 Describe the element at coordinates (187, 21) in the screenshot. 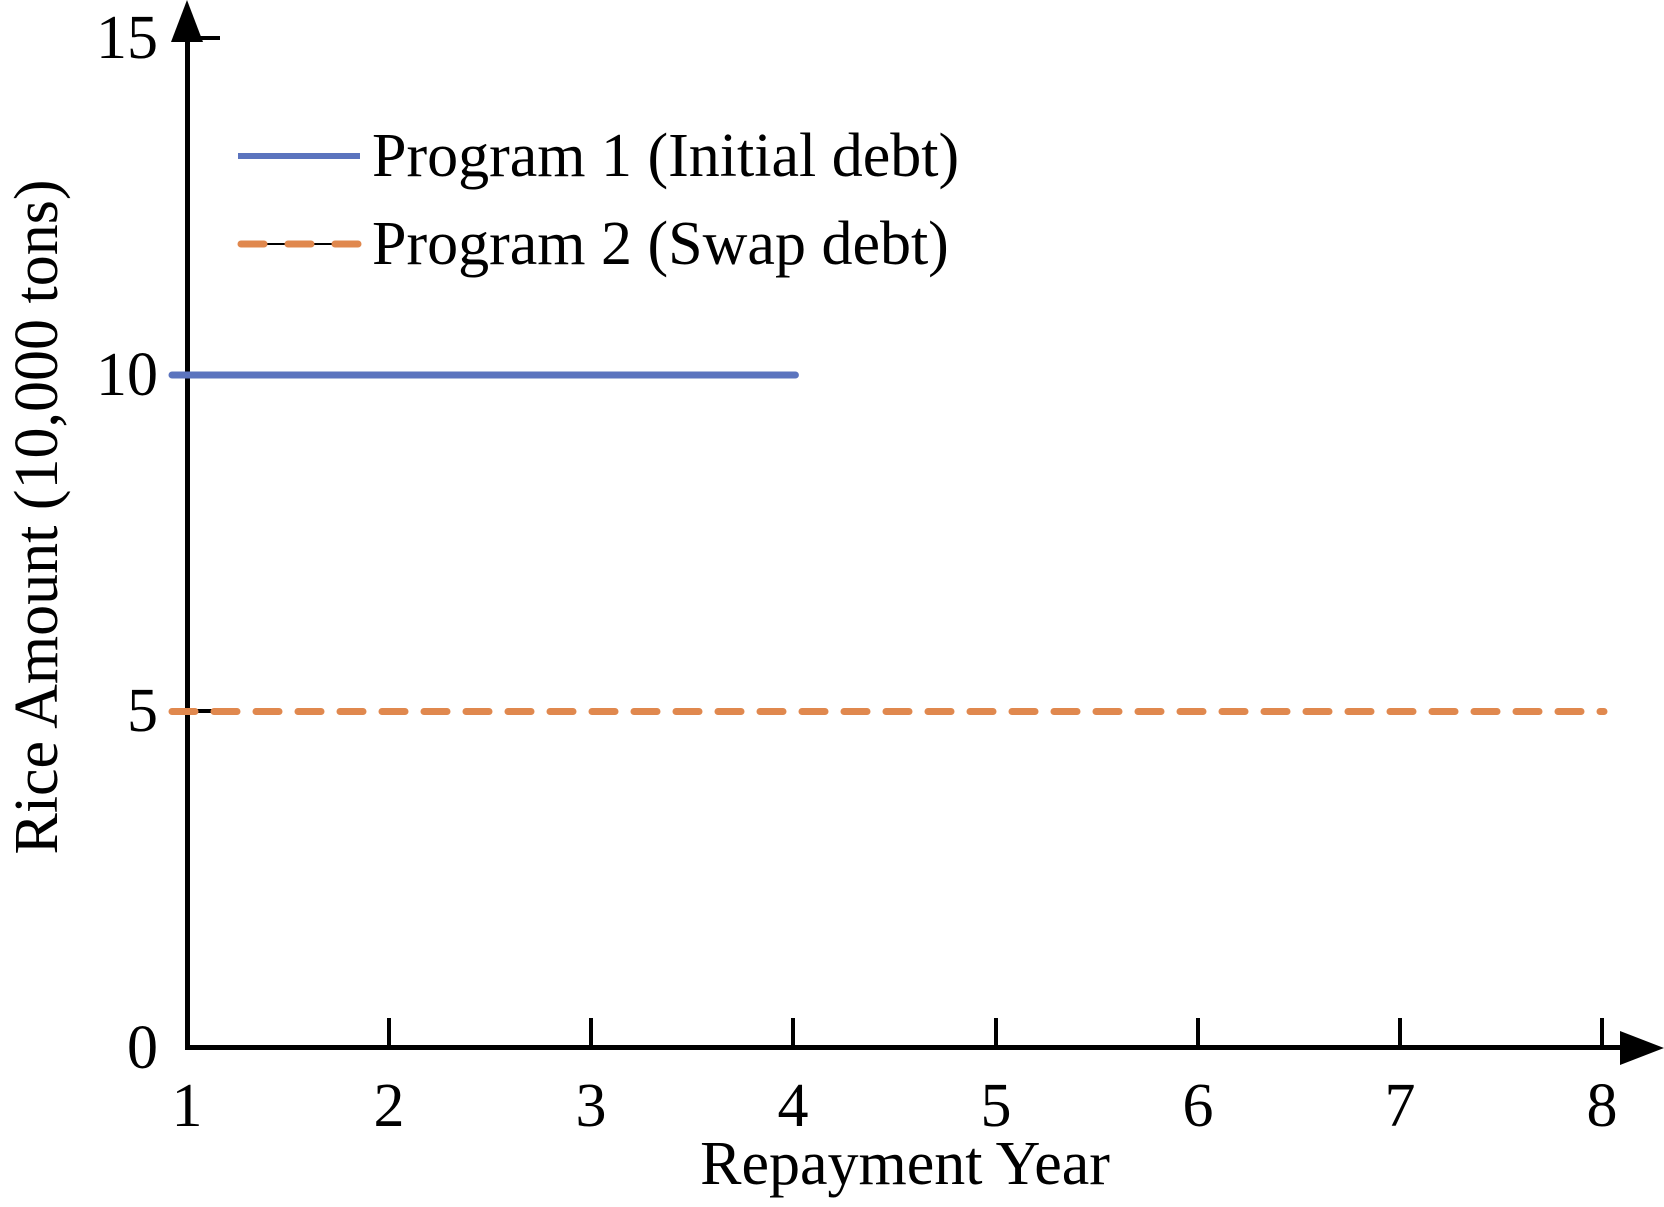

I see `arrow-up-icon` at that location.